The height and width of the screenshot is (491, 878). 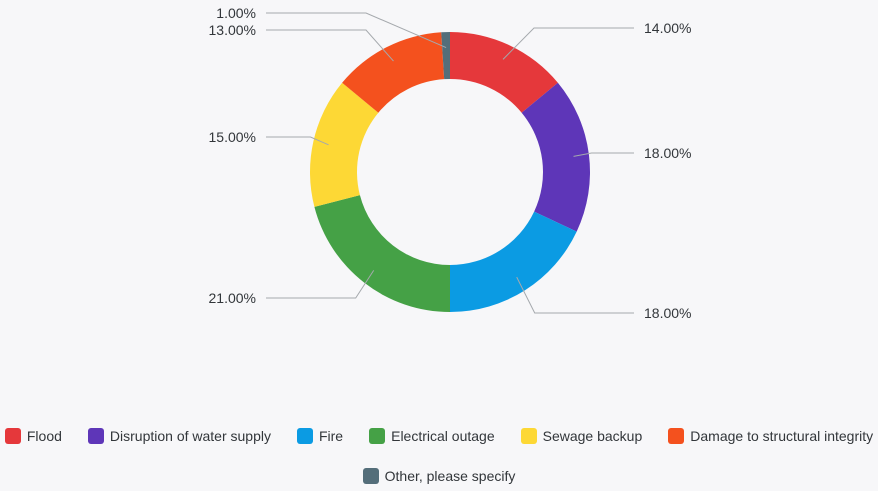 I want to click on data-label-electrical-outage: 21.00%, so click(x=232, y=298).